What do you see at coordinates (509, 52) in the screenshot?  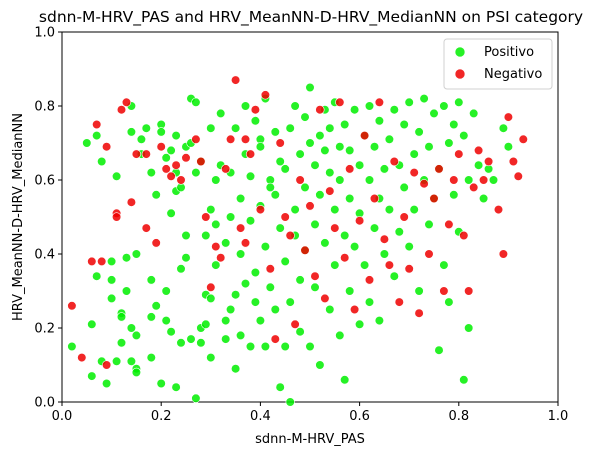 I see `legend-label-positivo: Positivo` at bounding box center [509, 52].